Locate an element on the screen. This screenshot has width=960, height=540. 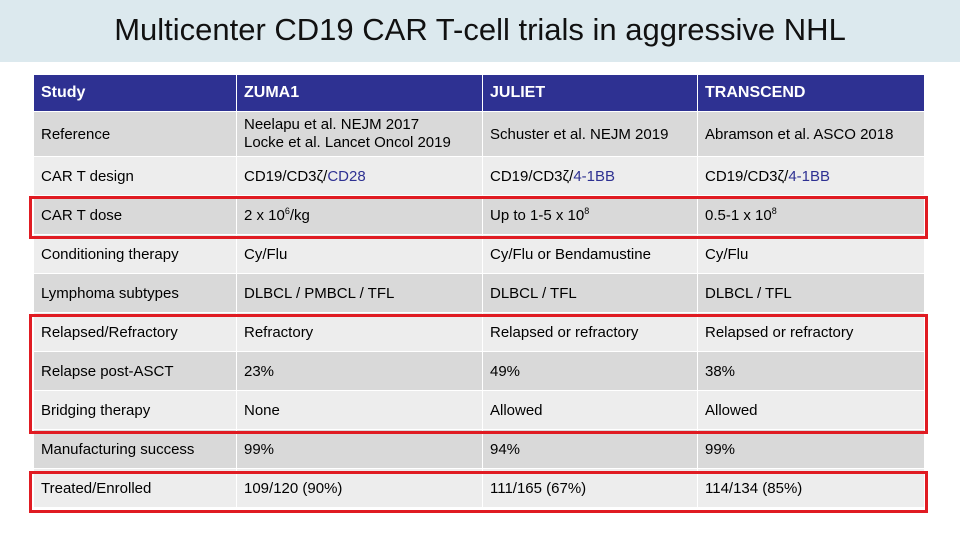
cell-zuma1: DLBCL / PMBCL / TFL is located at coordinates (359, 293).